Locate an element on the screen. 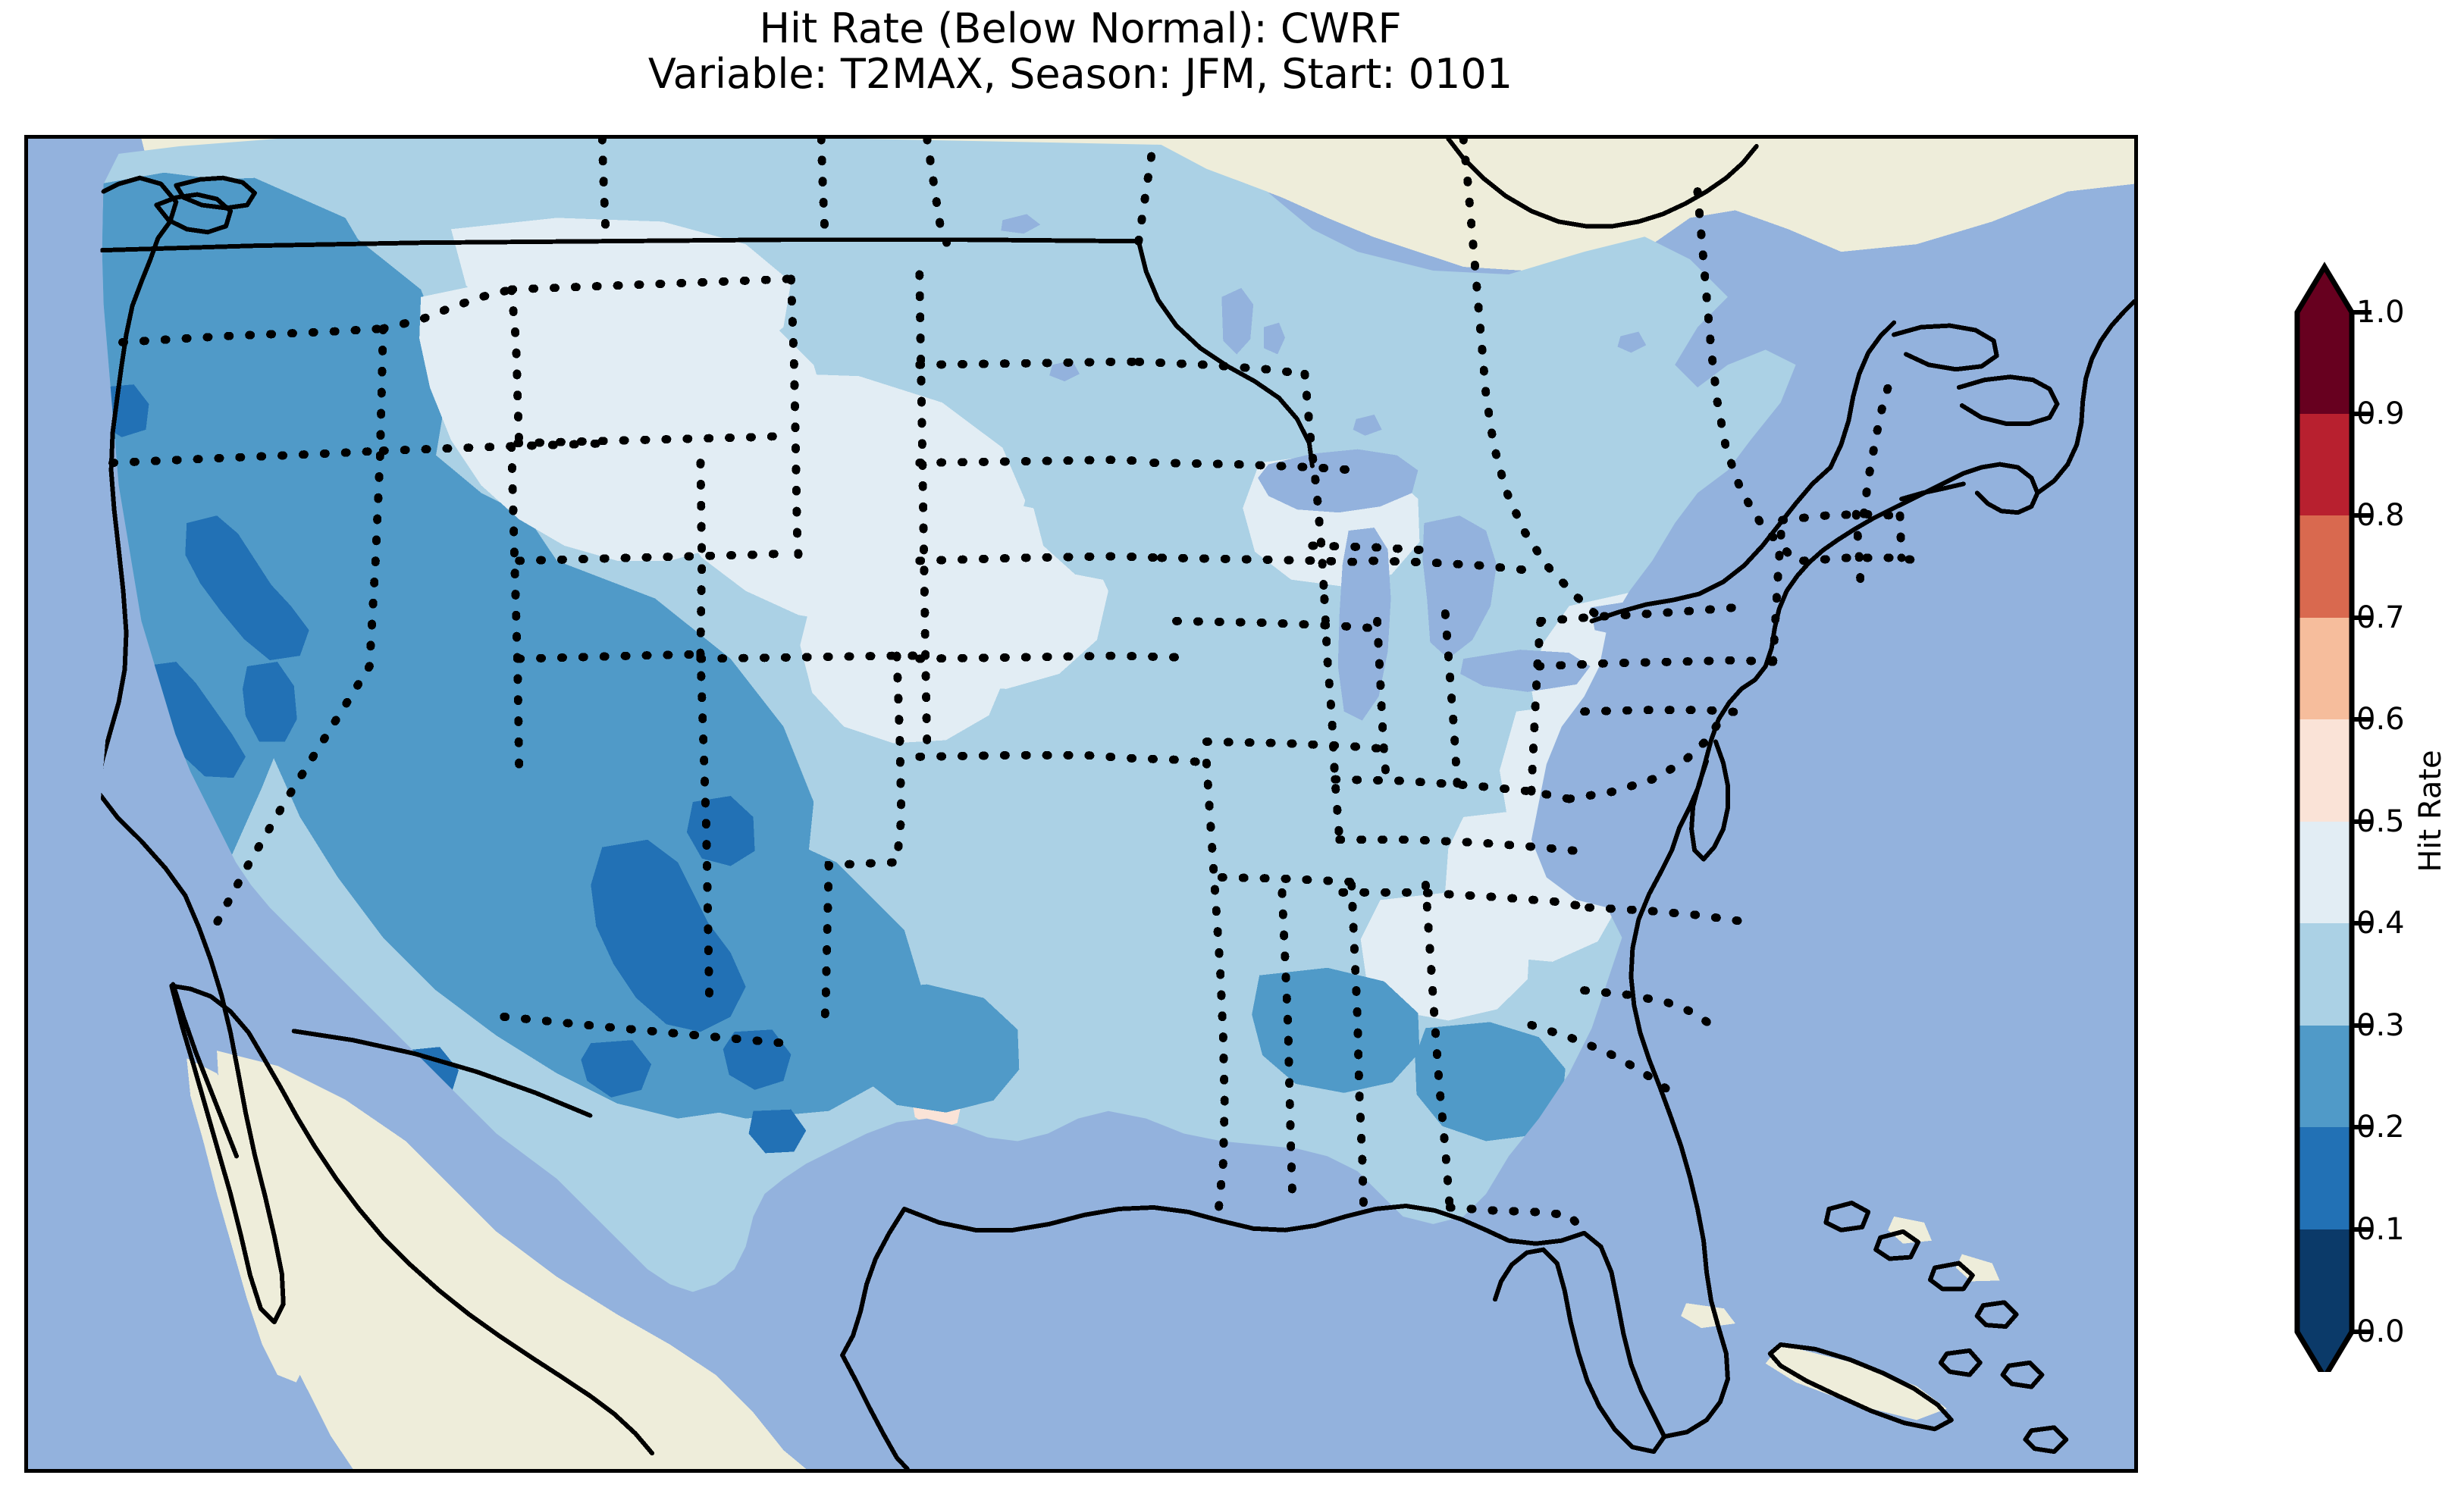  colorbar-svg is located at coordinates (2333, 817).